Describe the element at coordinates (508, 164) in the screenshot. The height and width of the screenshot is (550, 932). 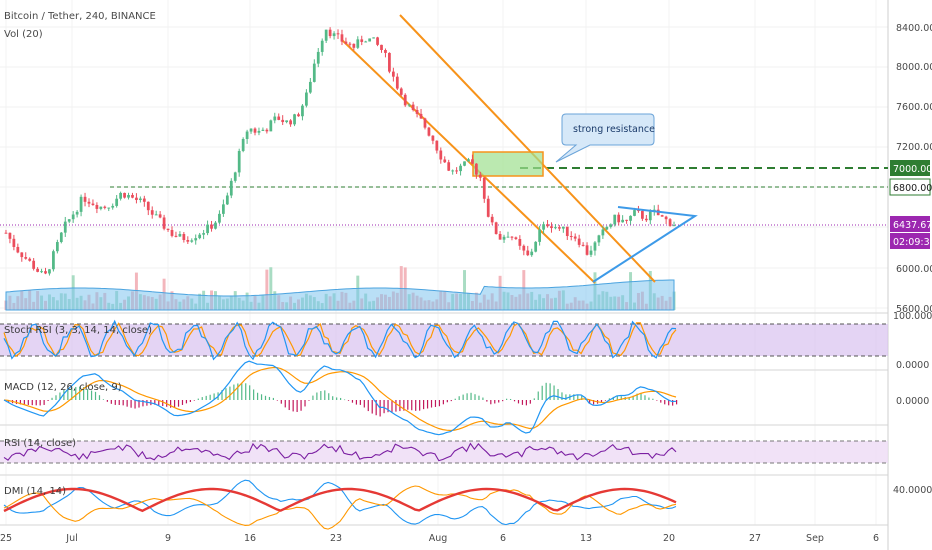
I see `resistance-zone-box` at that location.